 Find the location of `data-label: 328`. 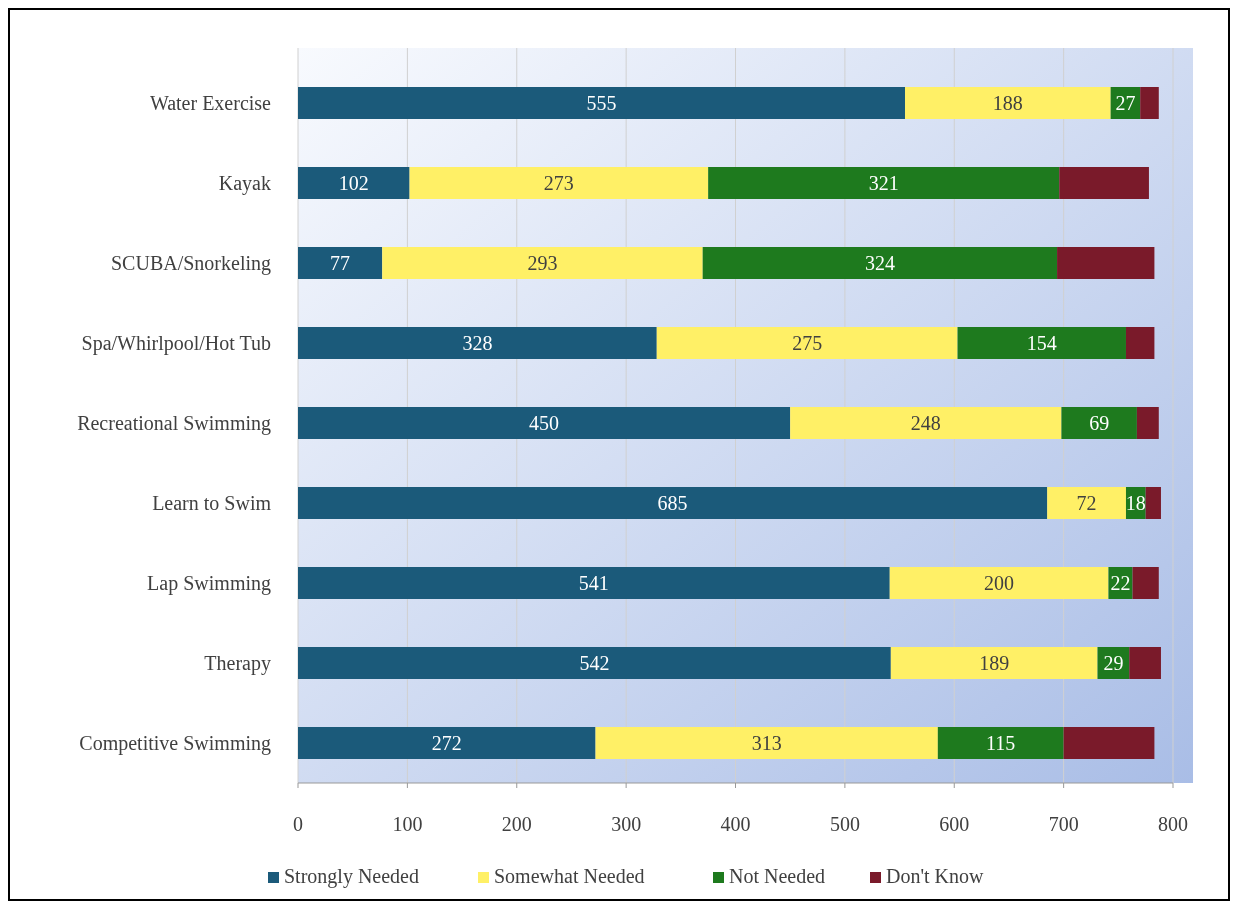

data-label: 328 is located at coordinates (477, 343).